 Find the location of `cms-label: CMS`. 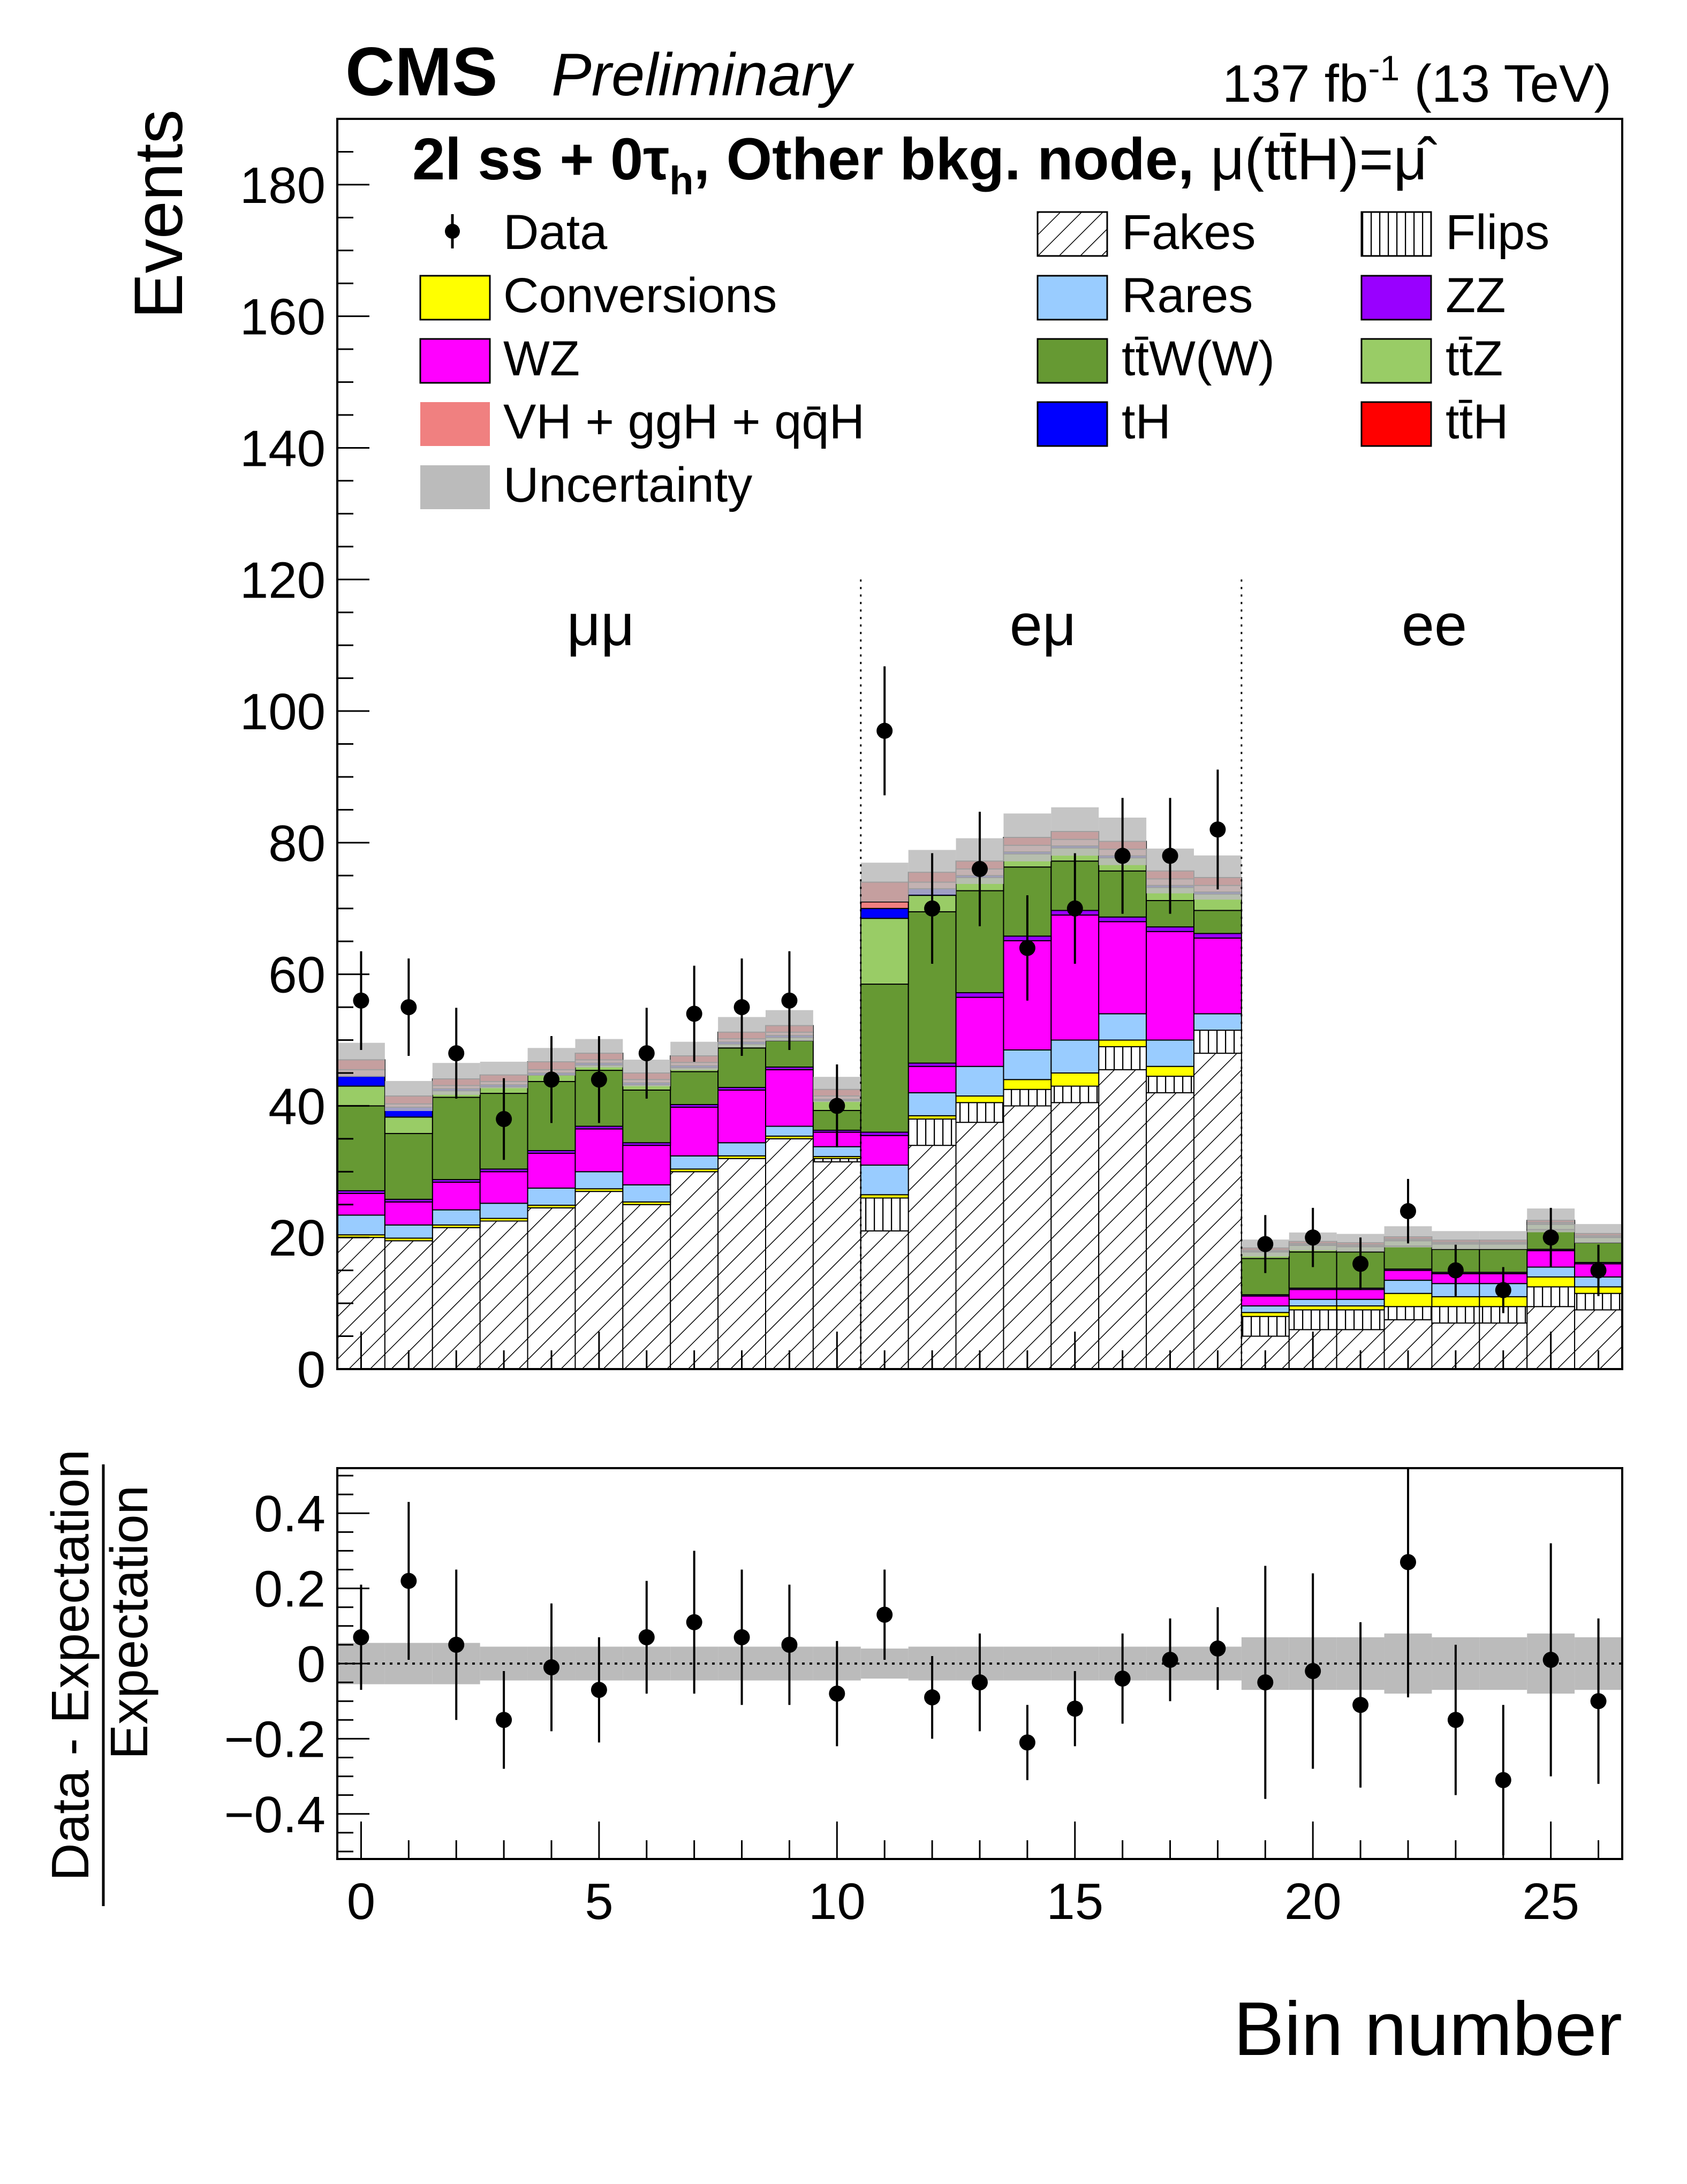

cms-label: CMS is located at coordinates (421, 72).